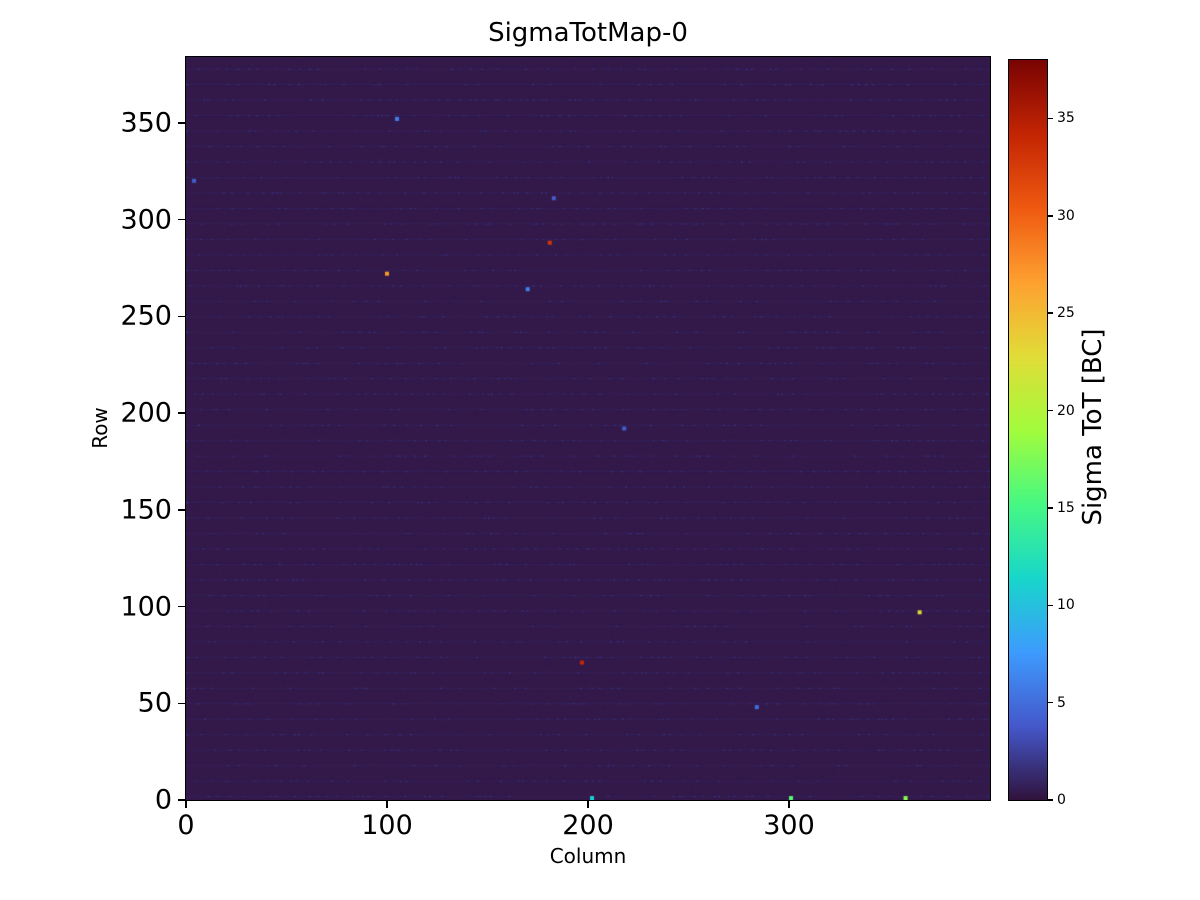 This screenshot has height=900, width=1200. I want to click on colorbar-tick-label: 15, so click(1066, 507).